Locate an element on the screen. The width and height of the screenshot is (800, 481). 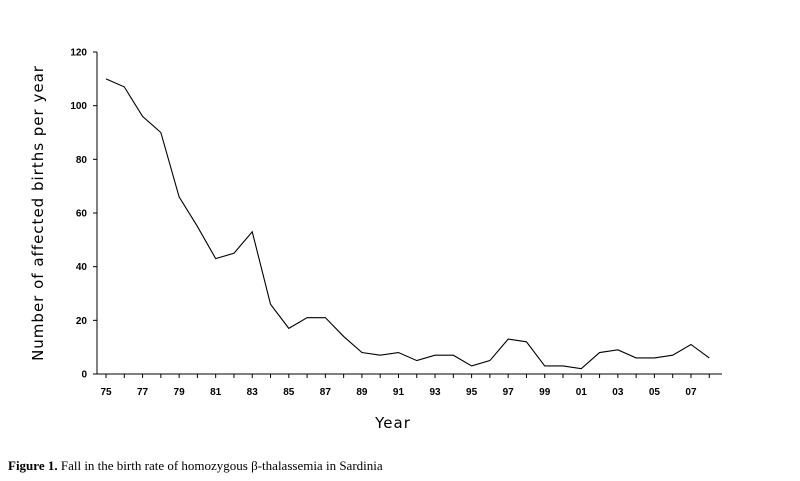
x-tick-label: 79 is located at coordinates (180, 392).